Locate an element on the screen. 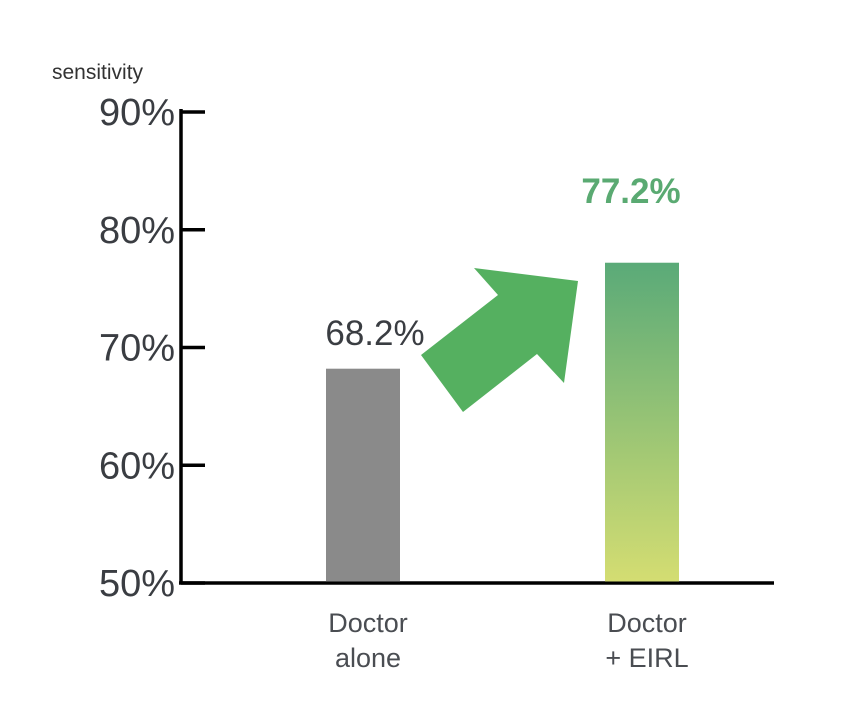 Image resolution: width=850 pixels, height=706 pixels. value-label: 68.2% is located at coordinates (374, 333).